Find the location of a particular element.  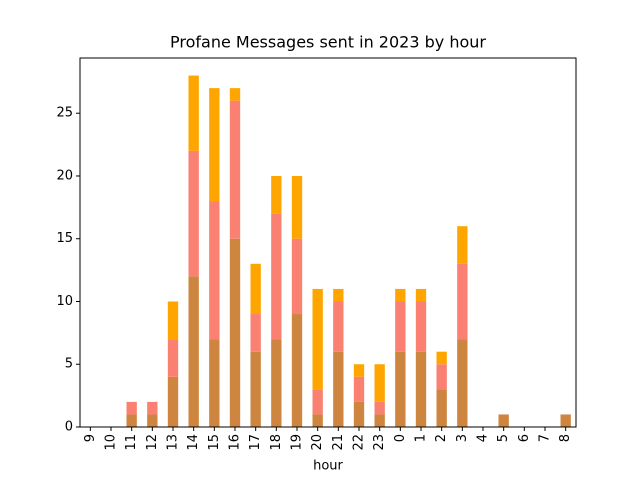

x-tick-label: 0 is located at coordinates (400, 438).